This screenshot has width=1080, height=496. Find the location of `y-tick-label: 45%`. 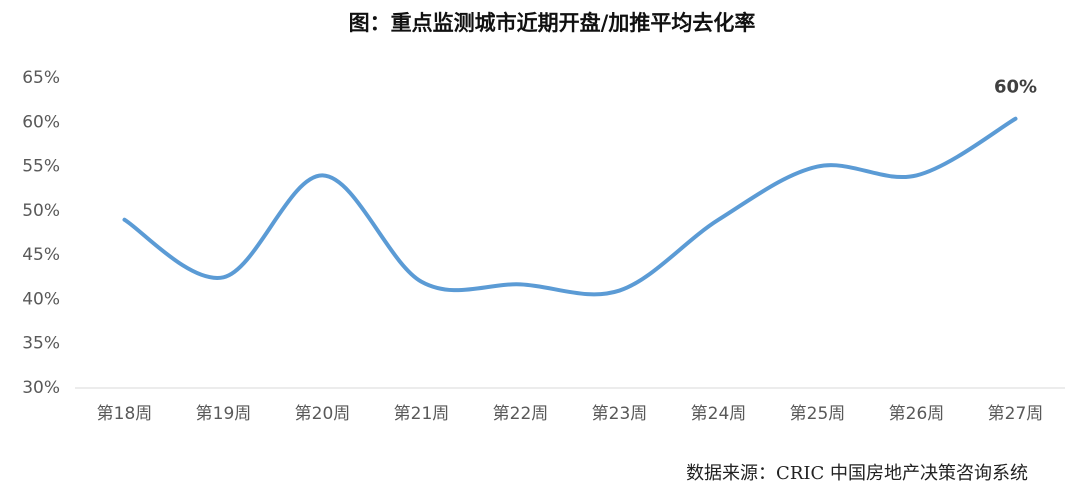

y-tick-label: 45% is located at coordinates (41, 255).